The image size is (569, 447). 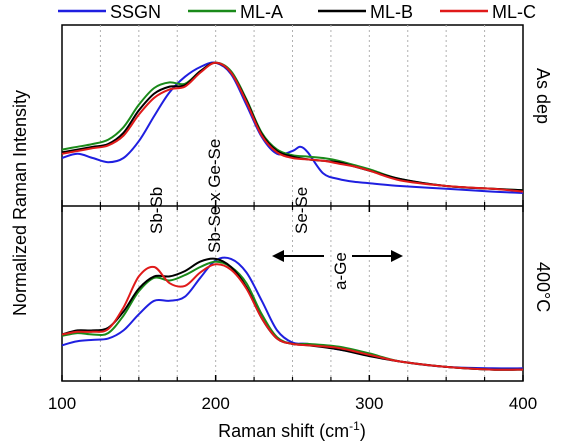 What do you see at coordinates (369, 403) in the screenshot?
I see `x-tick-label: 300` at bounding box center [369, 403].